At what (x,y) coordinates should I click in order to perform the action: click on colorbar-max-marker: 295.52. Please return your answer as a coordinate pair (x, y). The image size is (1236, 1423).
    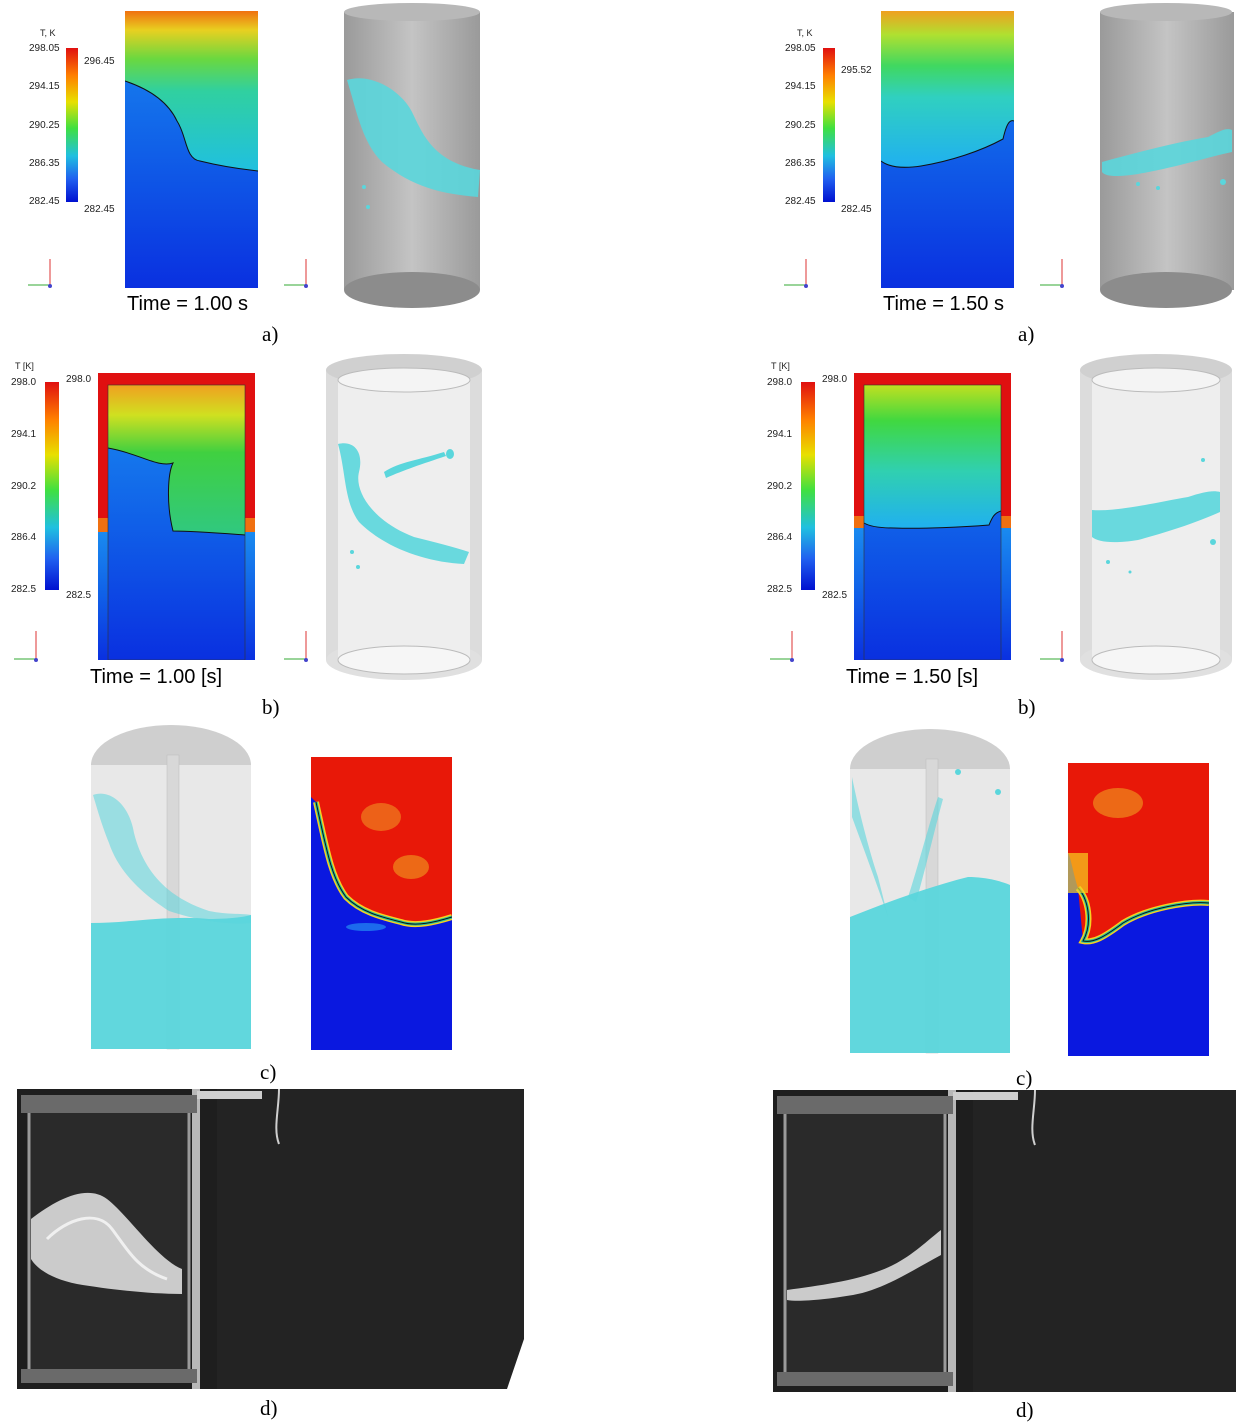
    Looking at the image, I should click on (856, 70).